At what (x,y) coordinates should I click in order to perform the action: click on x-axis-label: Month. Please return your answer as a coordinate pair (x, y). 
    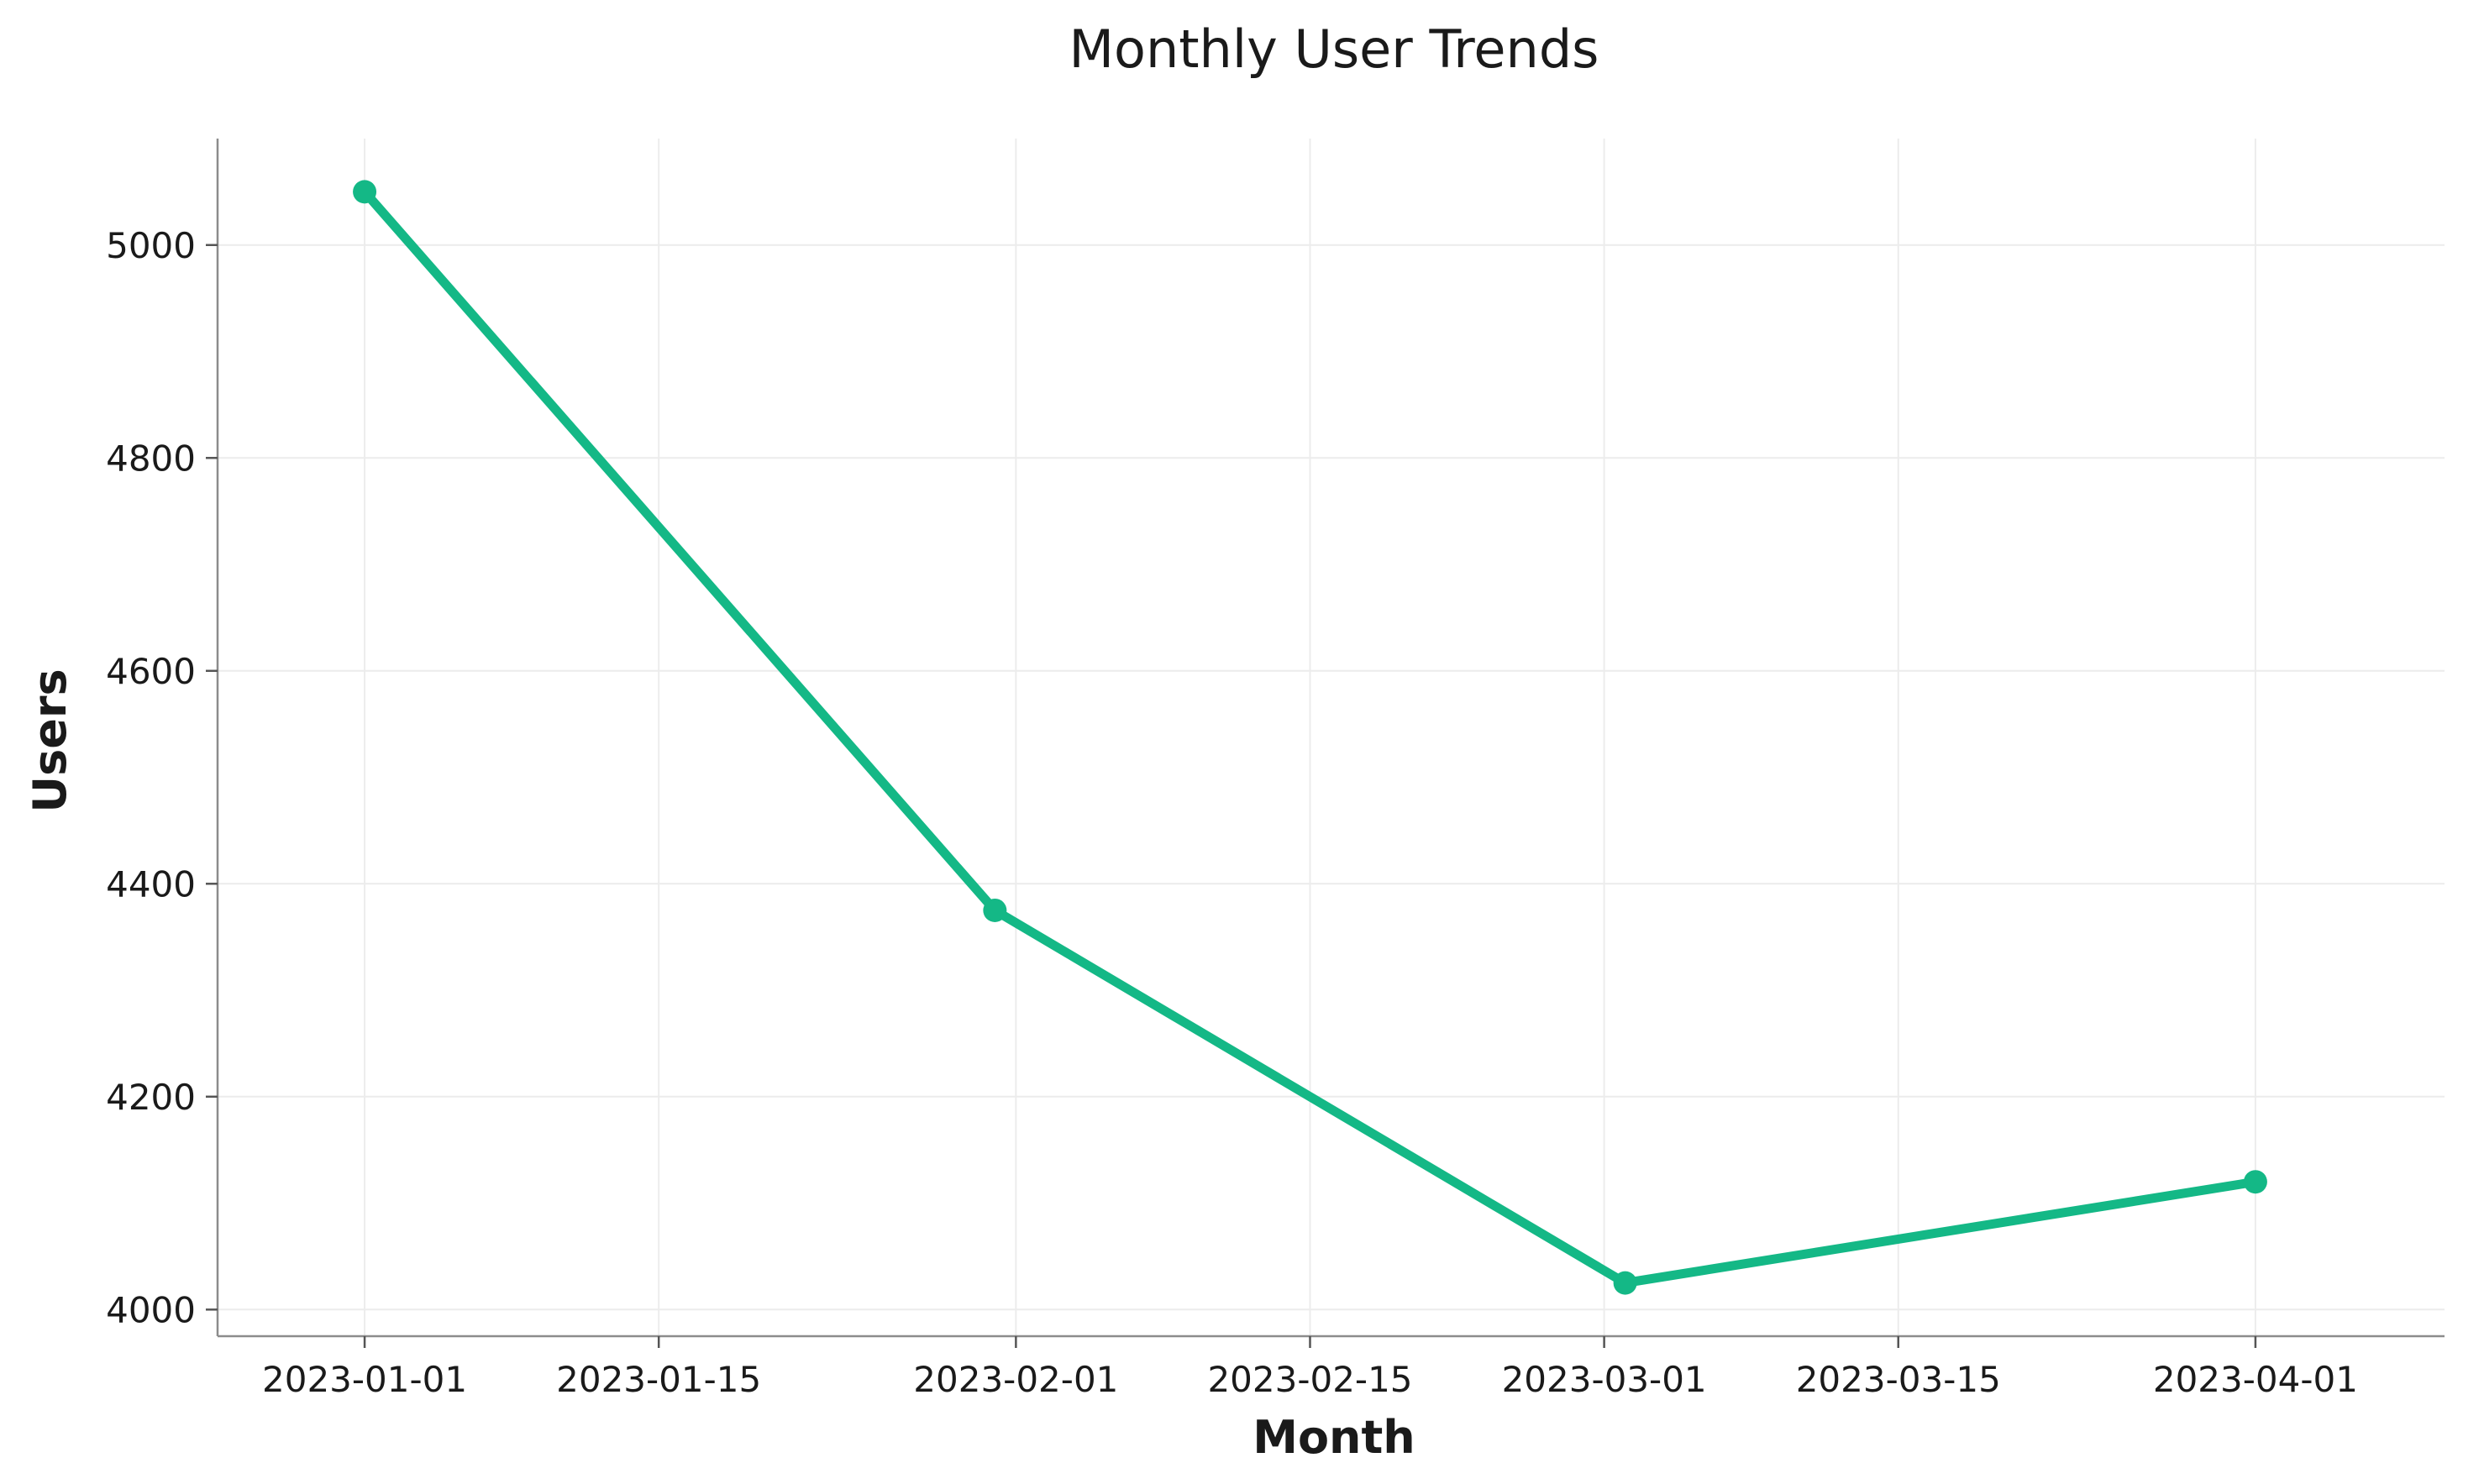
    Looking at the image, I should click on (1334, 1438).